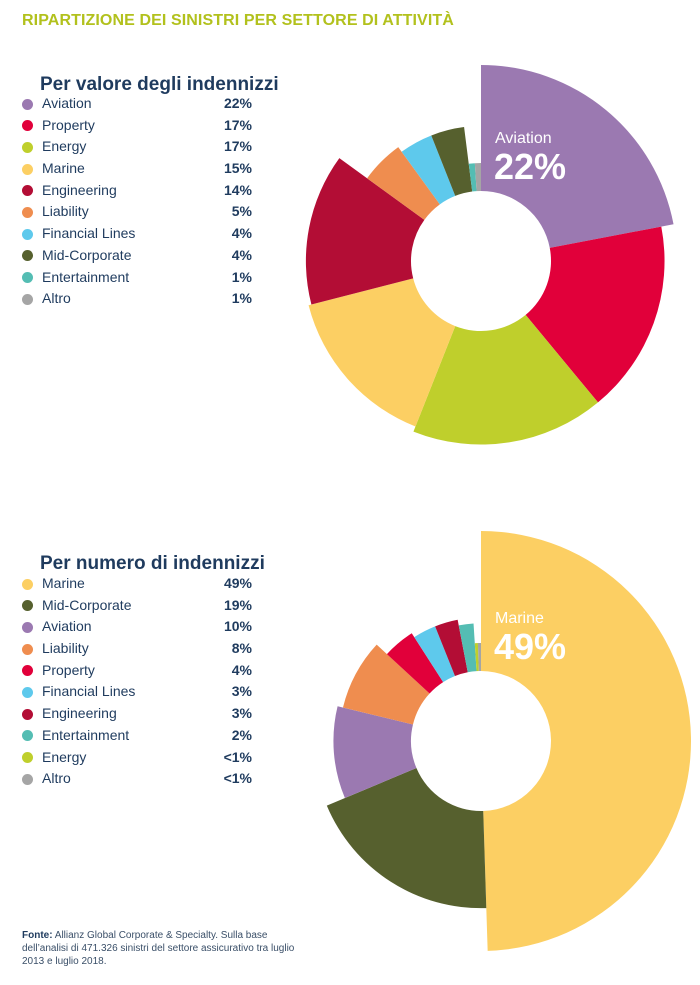 This screenshot has width=700, height=985. I want to click on legend-item-aviation: Aviation 10%, so click(137, 627).